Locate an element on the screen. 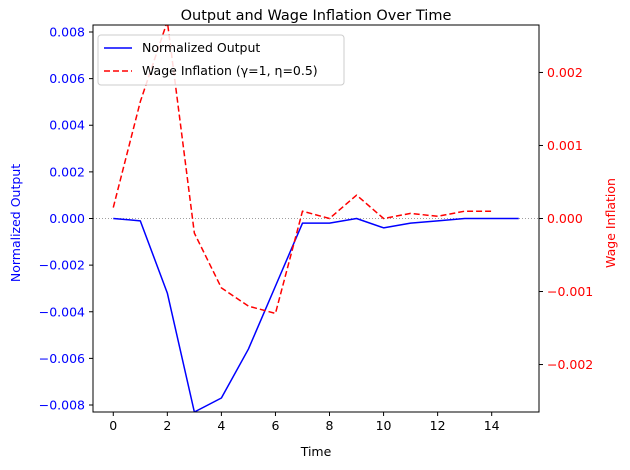 The image size is (630, 470). y-left-tick-label: −0.008 is located at coordinates (62, 405).